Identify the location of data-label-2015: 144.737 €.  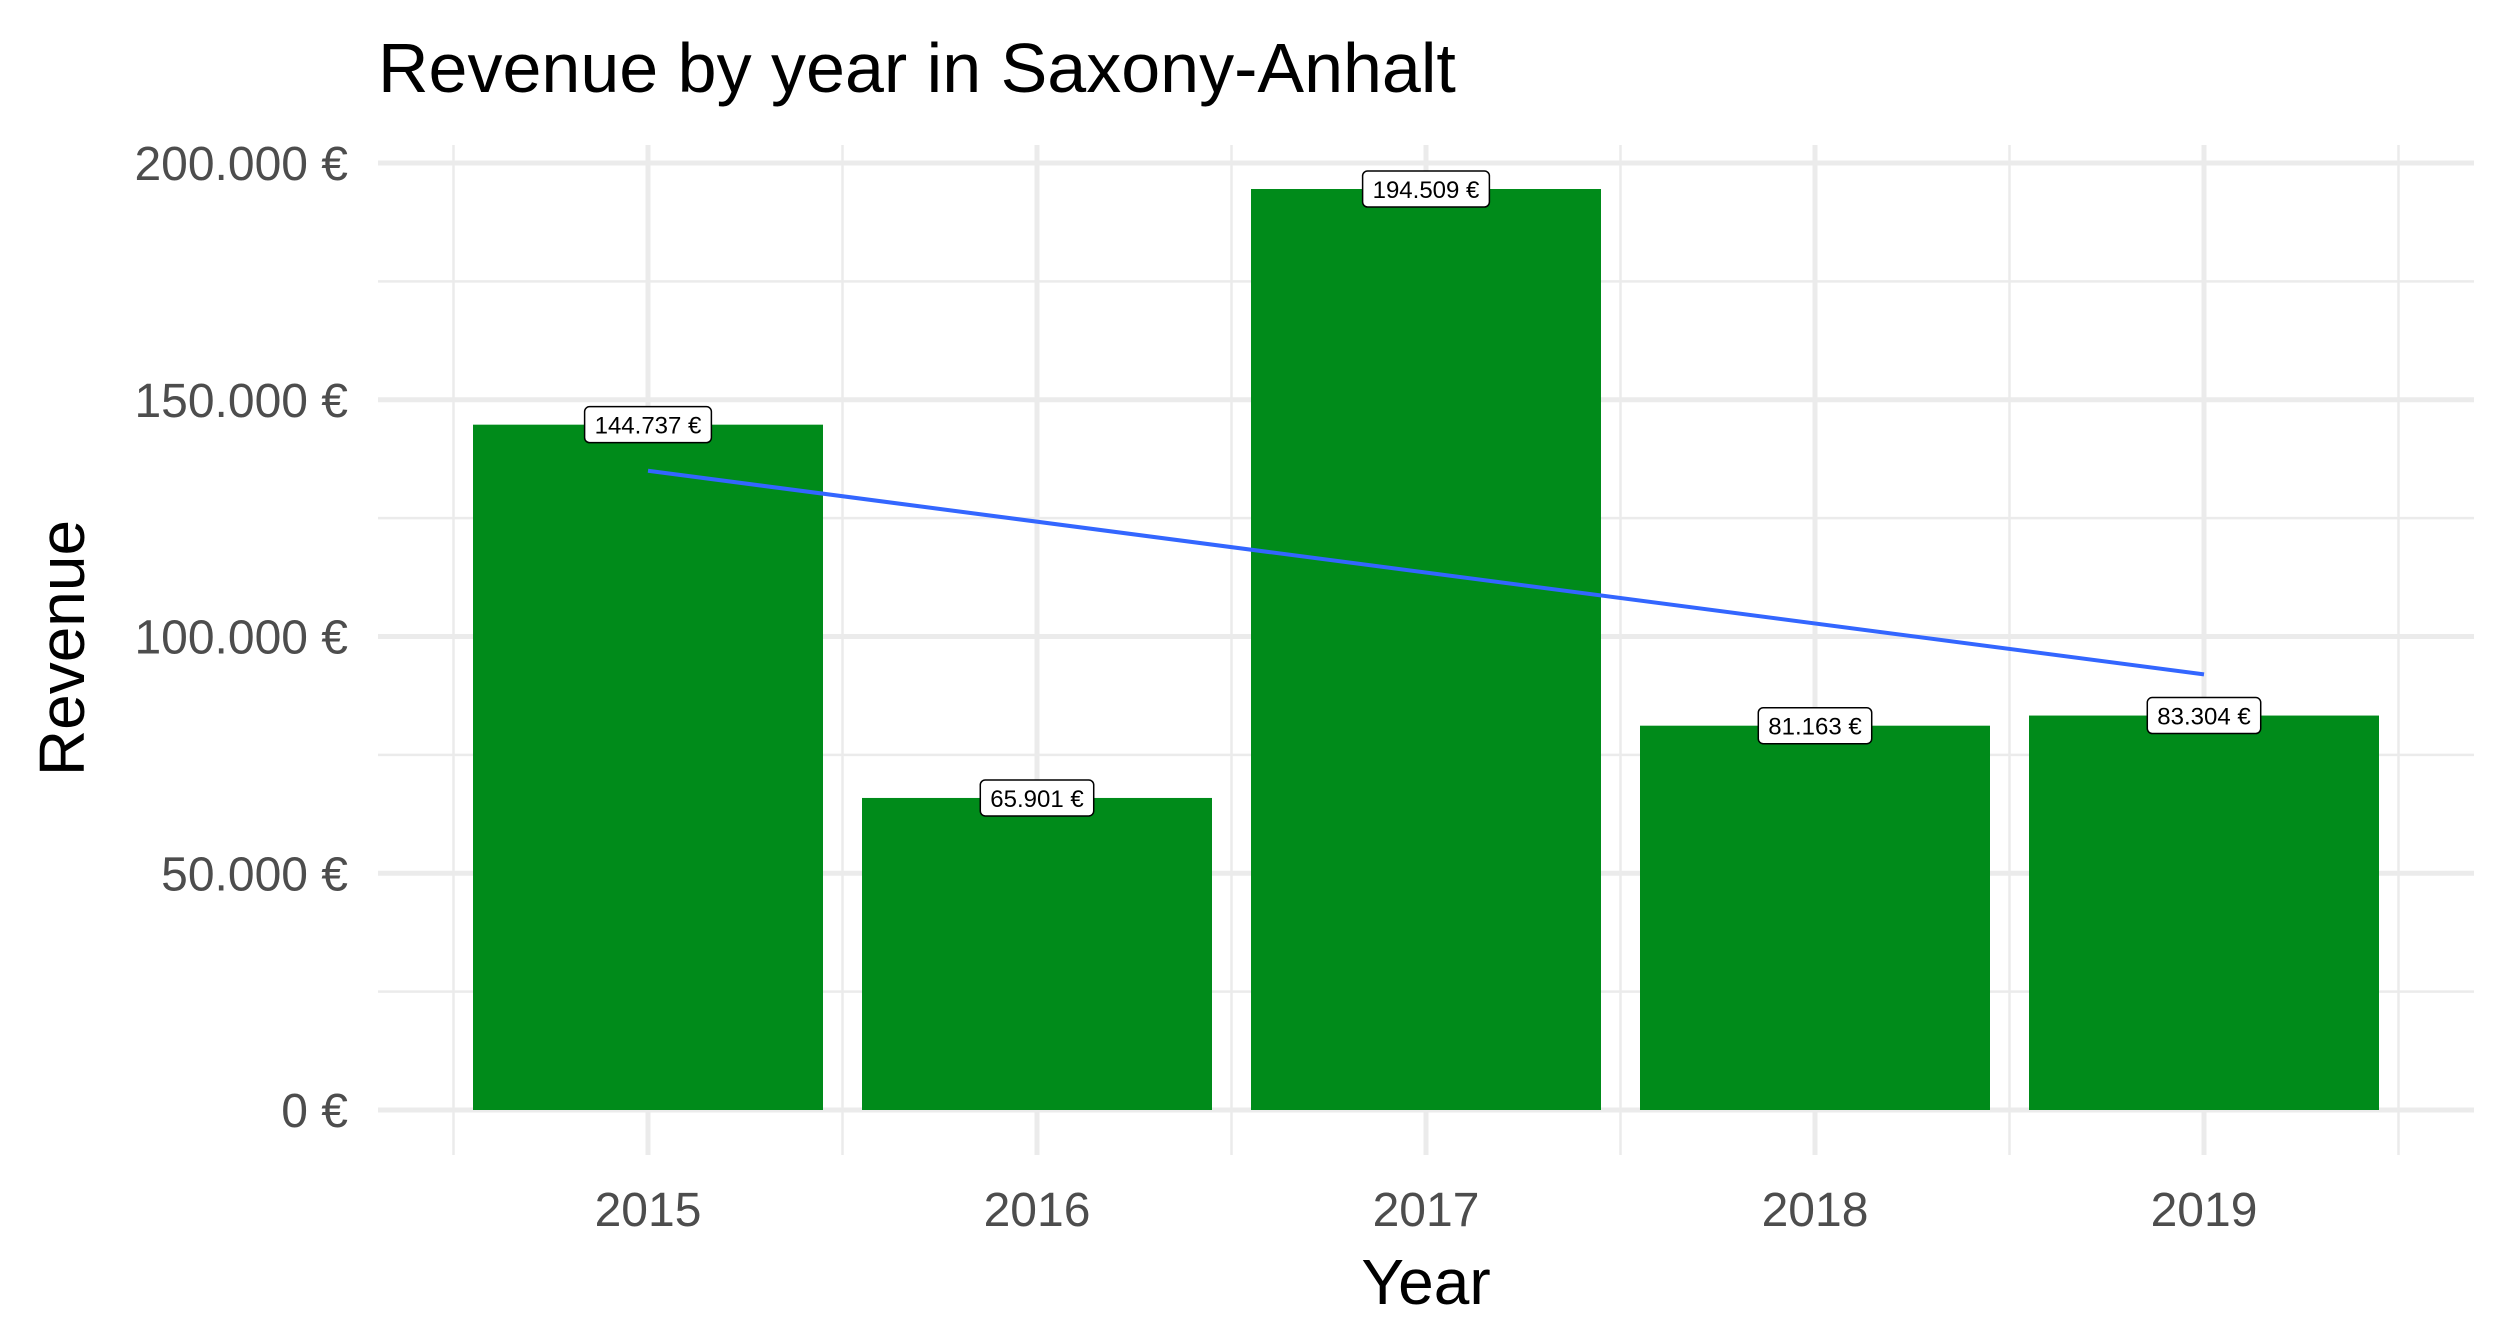
(648, 424).